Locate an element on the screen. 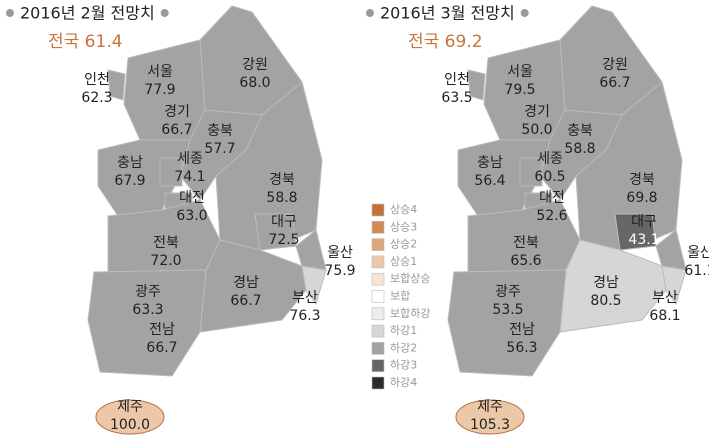 The image size is (709, 437). region-name: 제주 is located at coordinates (130, 407).